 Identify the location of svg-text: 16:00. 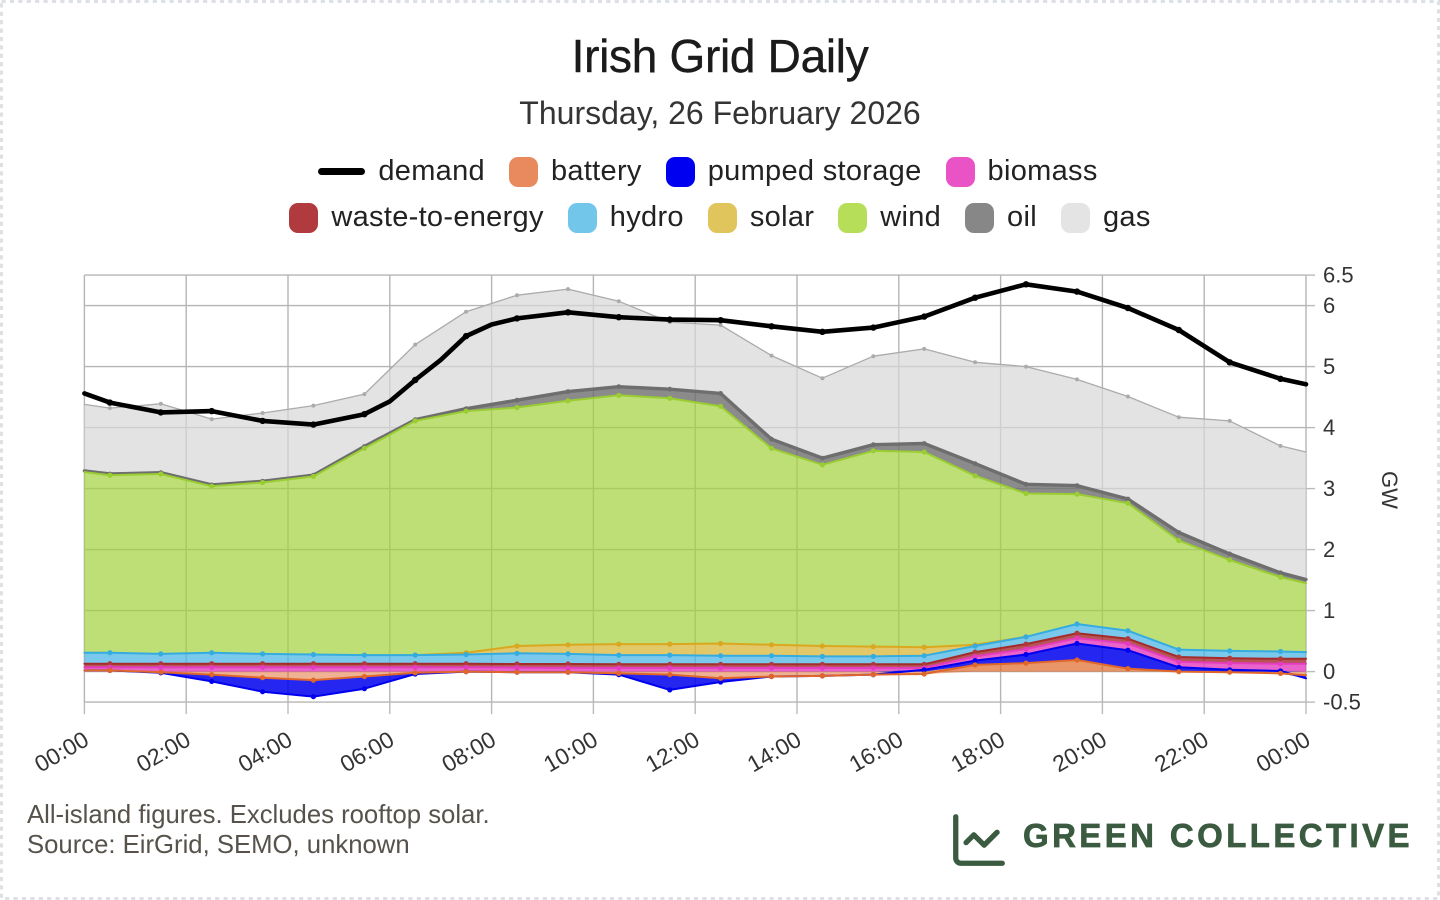
(875, 751).